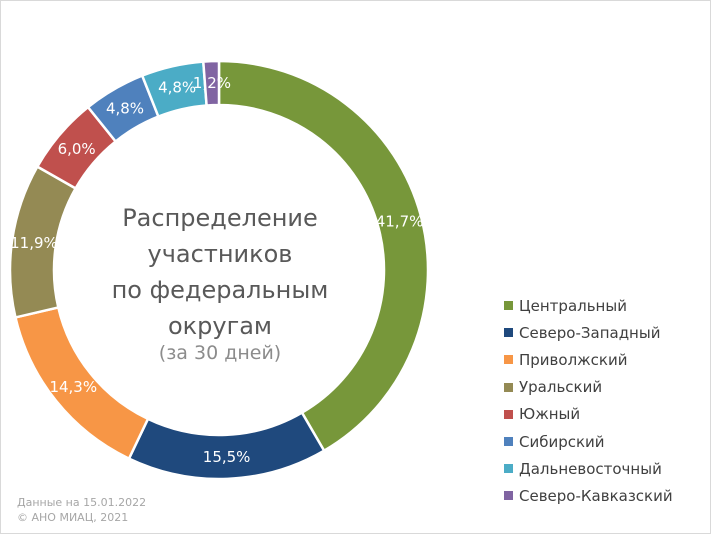  Describe the element at coordinates (77, 149) in the screenshot. I see `slice-data-label: 6,0%` at that location.